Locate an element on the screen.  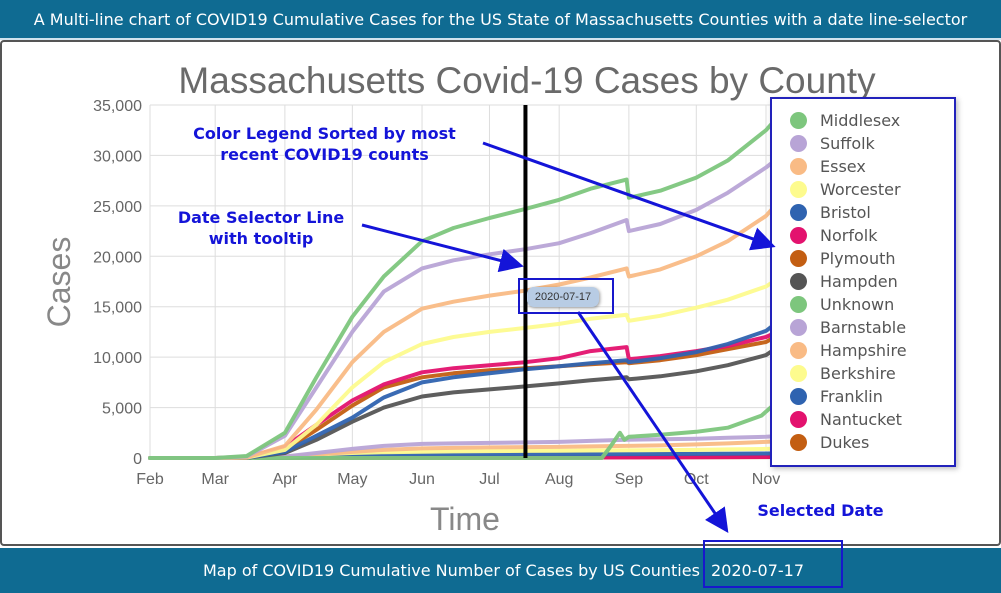
legend-item-norfolk: Norfolk is located at coordinates (833, 235).